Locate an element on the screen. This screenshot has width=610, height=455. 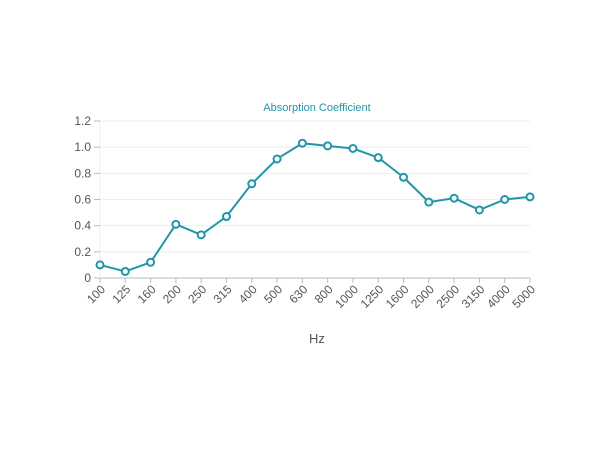
y-tick-label: 1.2 is located at coordinates (82, 121).